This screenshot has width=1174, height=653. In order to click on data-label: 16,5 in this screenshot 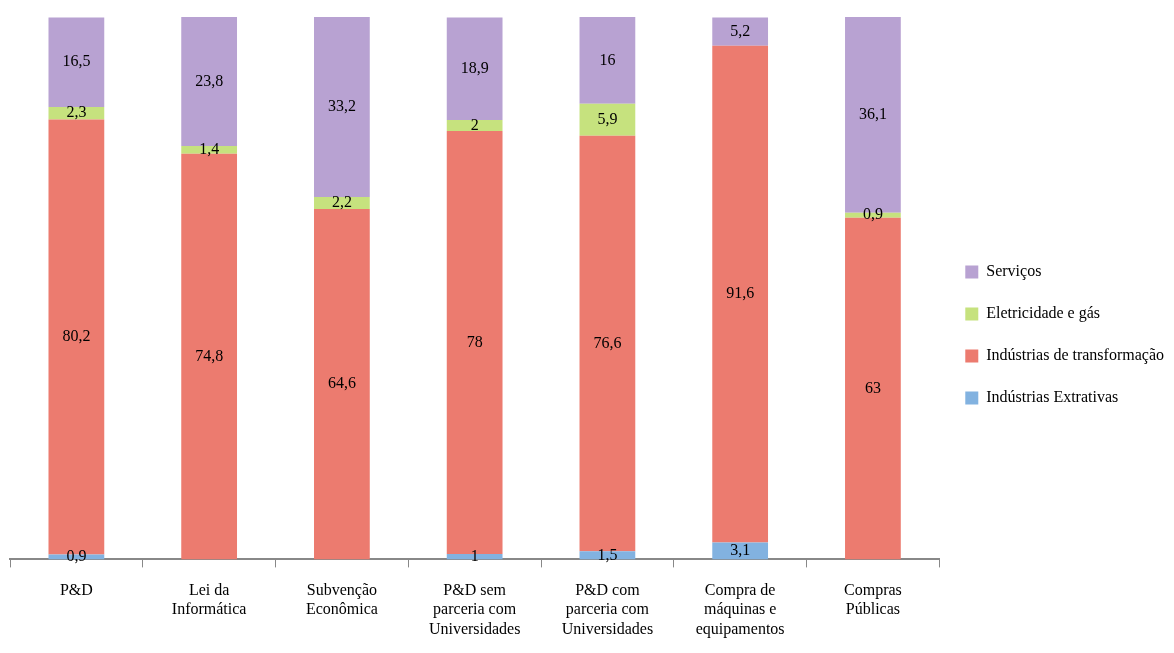, I will do `click(76, 61)`.